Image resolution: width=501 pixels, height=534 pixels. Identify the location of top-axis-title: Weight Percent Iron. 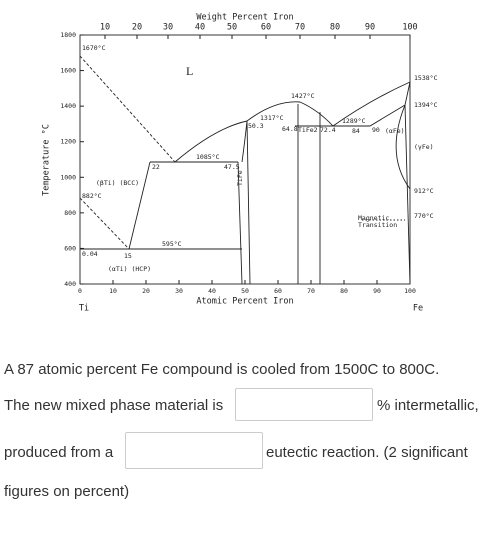
(244, 18).